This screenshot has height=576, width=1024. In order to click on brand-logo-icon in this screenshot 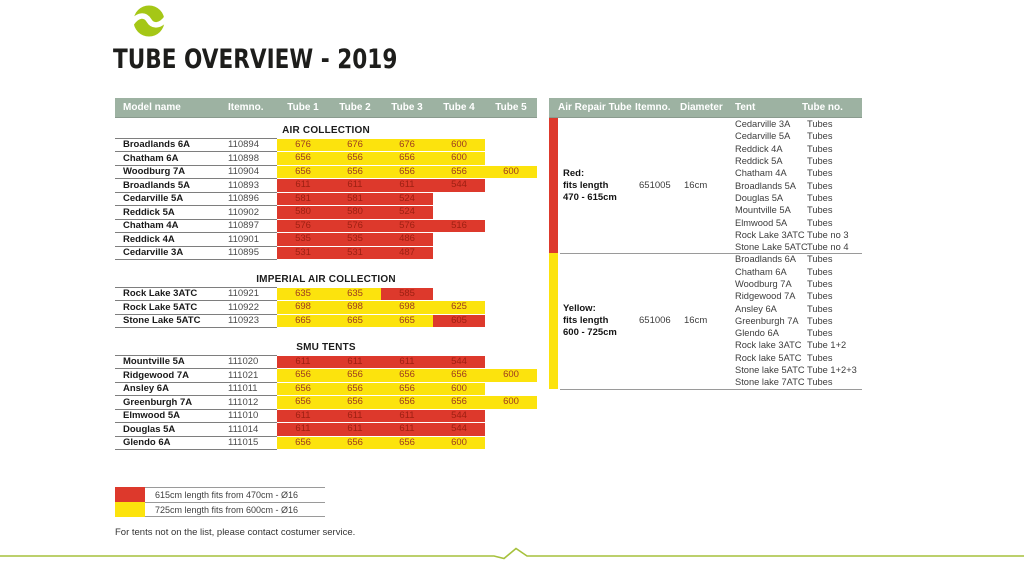, I will do `click(149, 21)`.